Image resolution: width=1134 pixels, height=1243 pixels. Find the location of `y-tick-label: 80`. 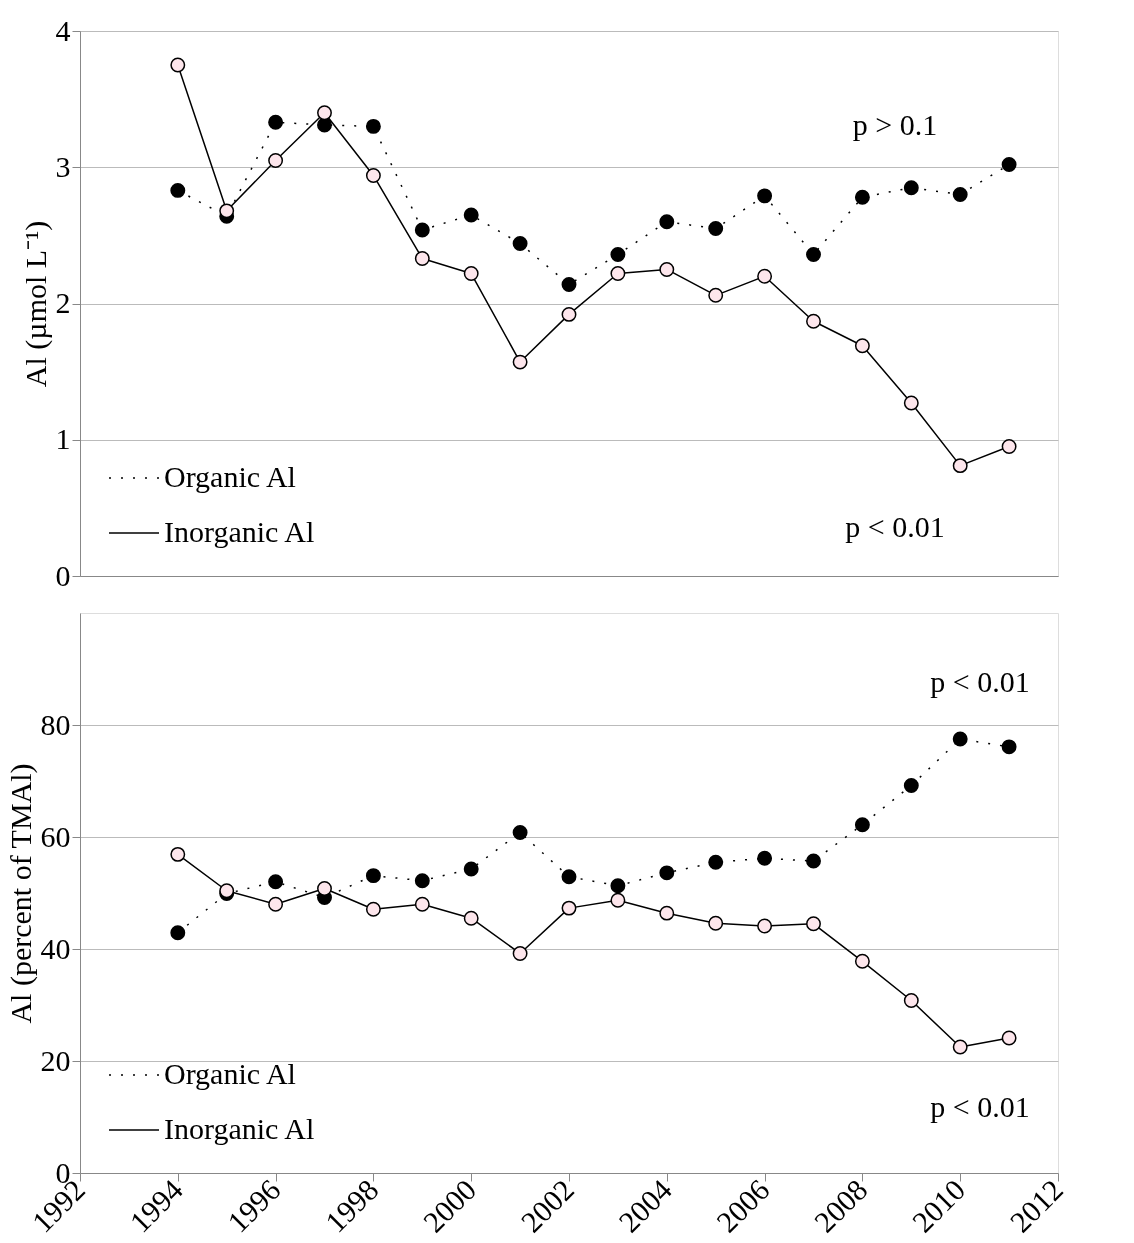

y-tick-label: 80 is located at coordinates (55, 724).